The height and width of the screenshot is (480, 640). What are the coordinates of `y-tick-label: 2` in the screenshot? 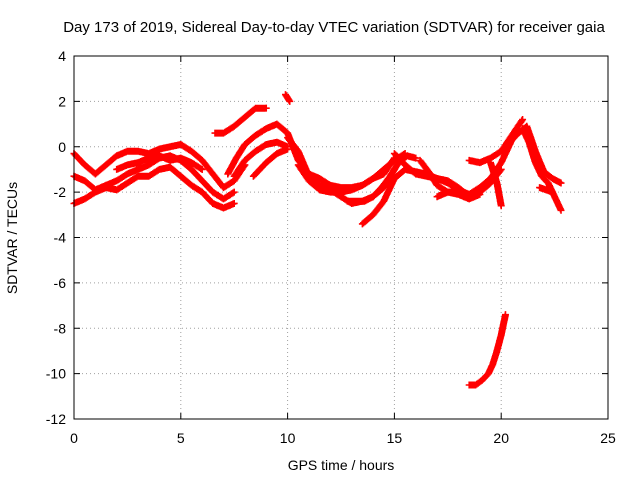 It's located at (62, 101).